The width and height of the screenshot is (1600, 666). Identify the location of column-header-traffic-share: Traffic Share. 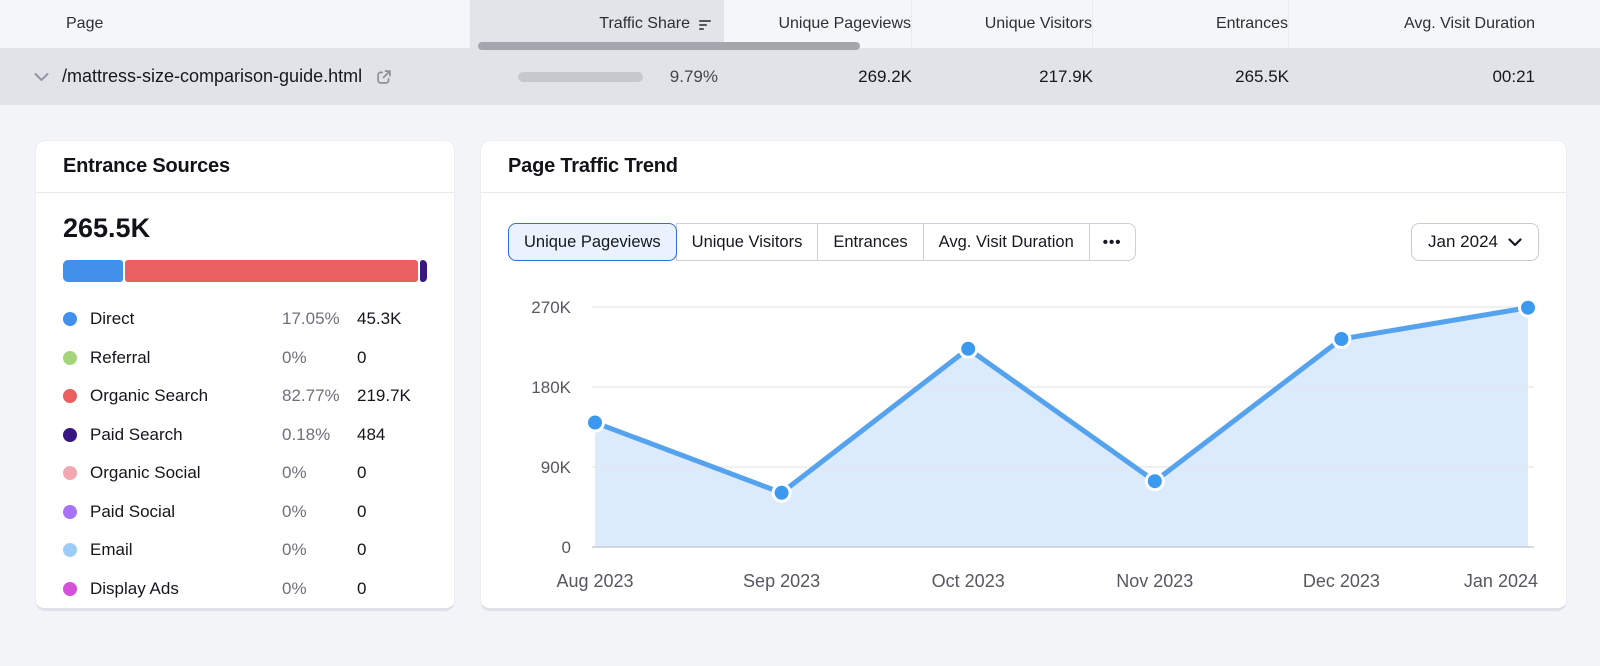
(597, 24).